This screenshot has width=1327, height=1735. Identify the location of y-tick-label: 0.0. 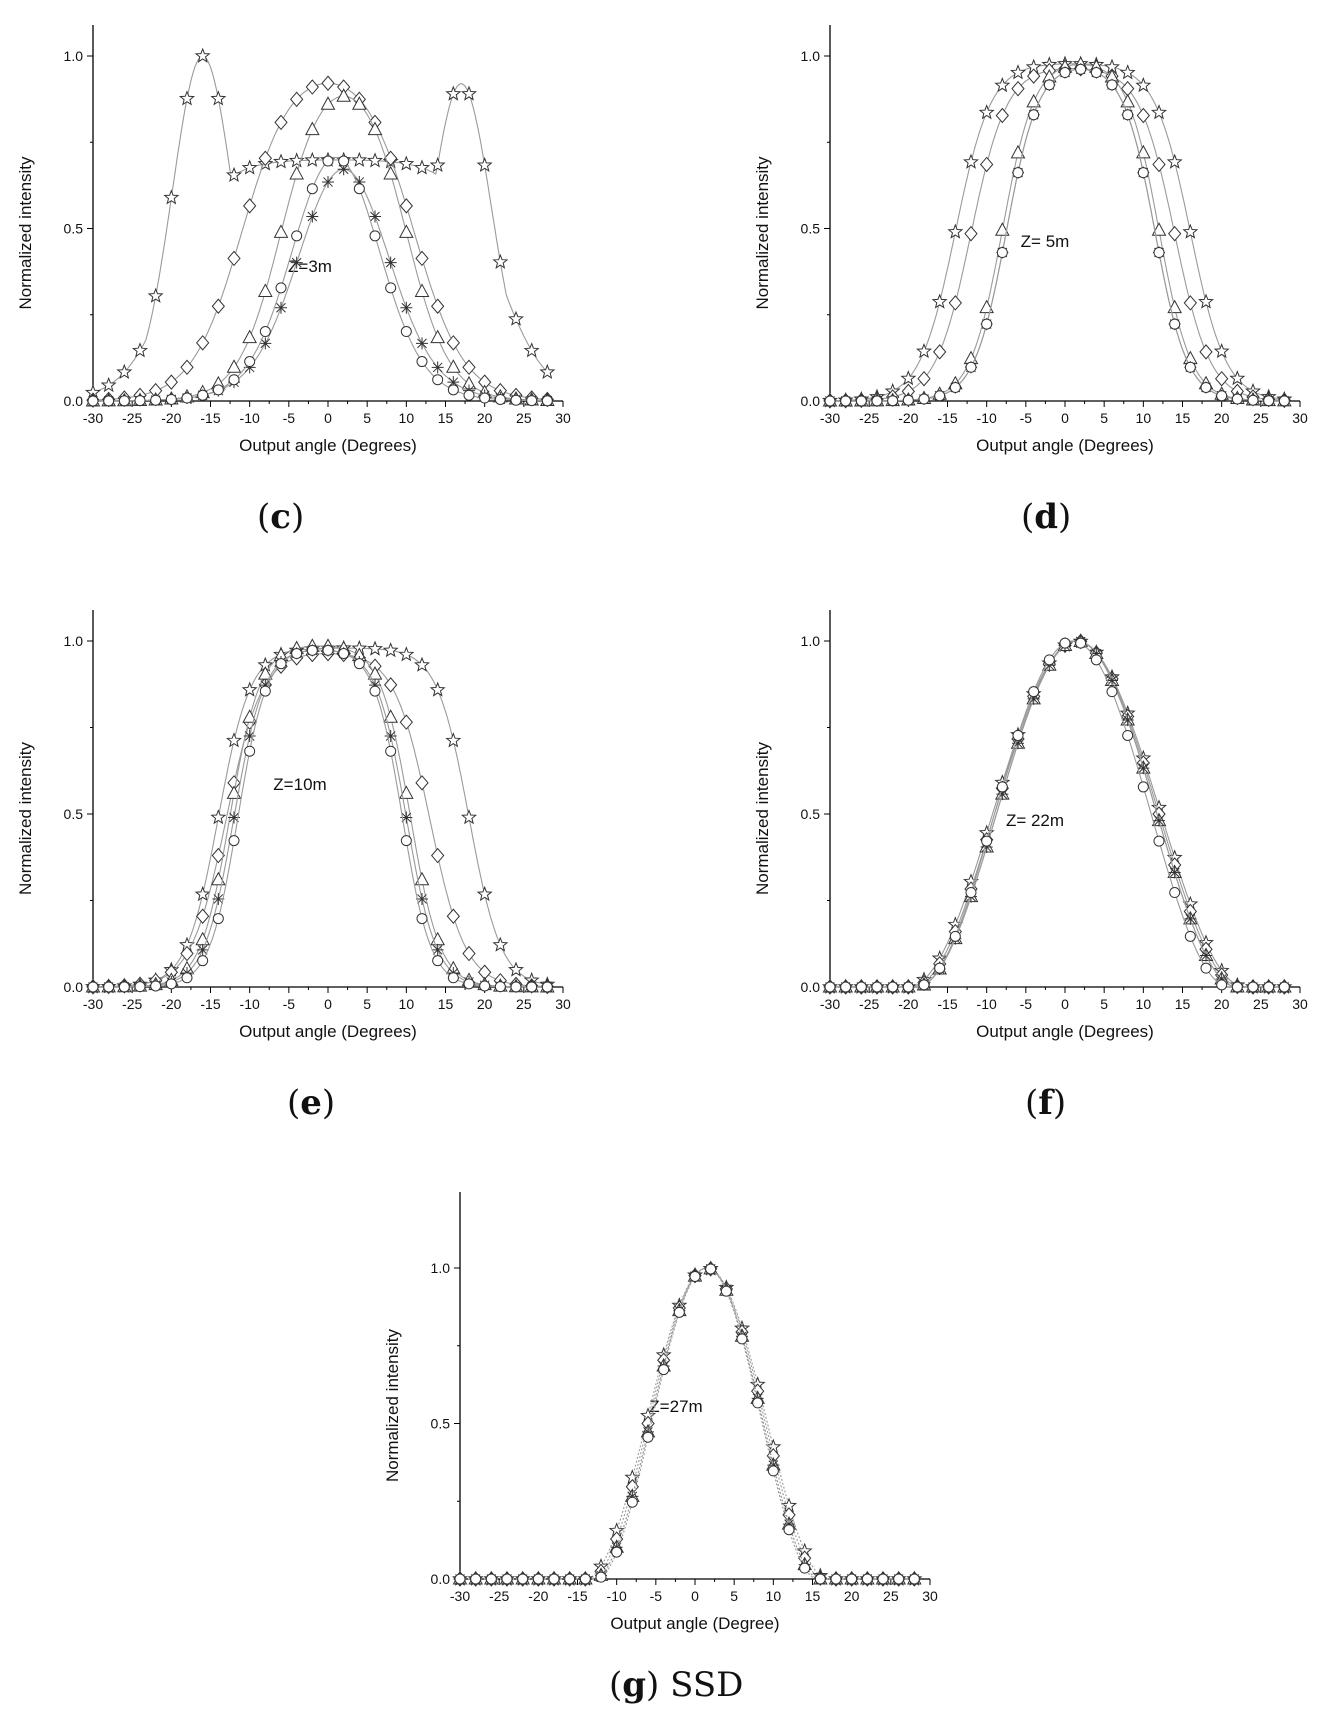
(811, 987).